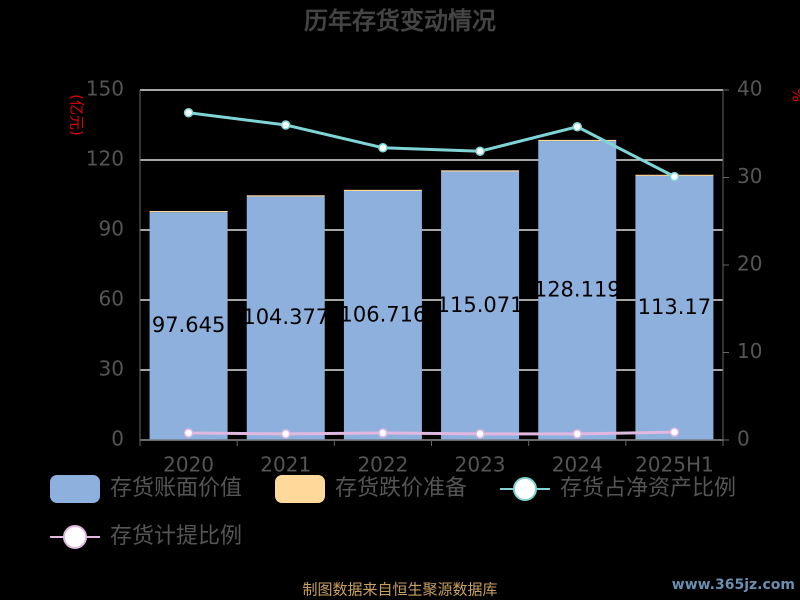 Image resolution: width=800 pixels, height=600 pixels. Describe the element at coordinates (77, 115) in the screenshot. I see `y-axis-label: (亿元)` at that location.